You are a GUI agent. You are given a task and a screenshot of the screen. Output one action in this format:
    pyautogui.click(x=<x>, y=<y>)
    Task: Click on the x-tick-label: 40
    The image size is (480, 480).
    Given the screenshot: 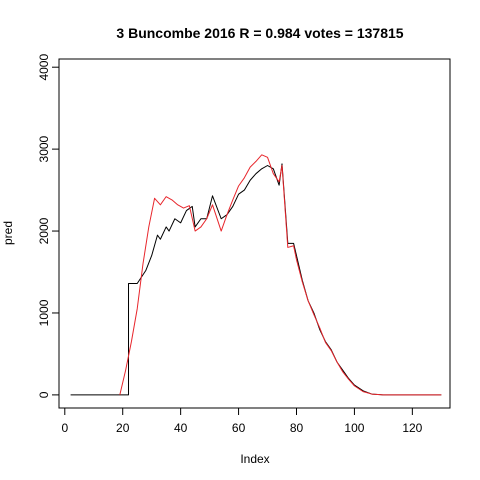 What is the action you would take?
    pyautogui.click(x=181, y=428)
    